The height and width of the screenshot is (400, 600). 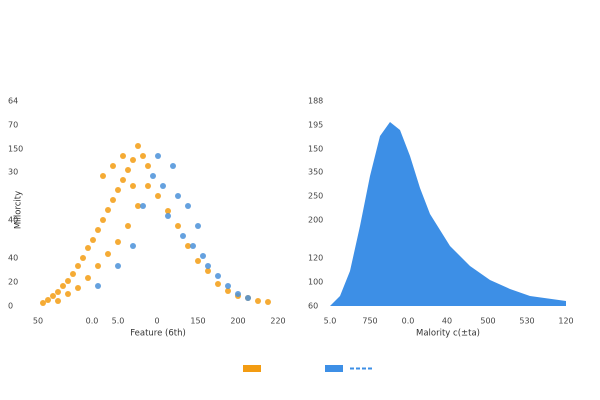 What do you see at coordinates (13, 101) in the screenshot?
I see `y-tick-label: 64` at bounding box center [13, 101].